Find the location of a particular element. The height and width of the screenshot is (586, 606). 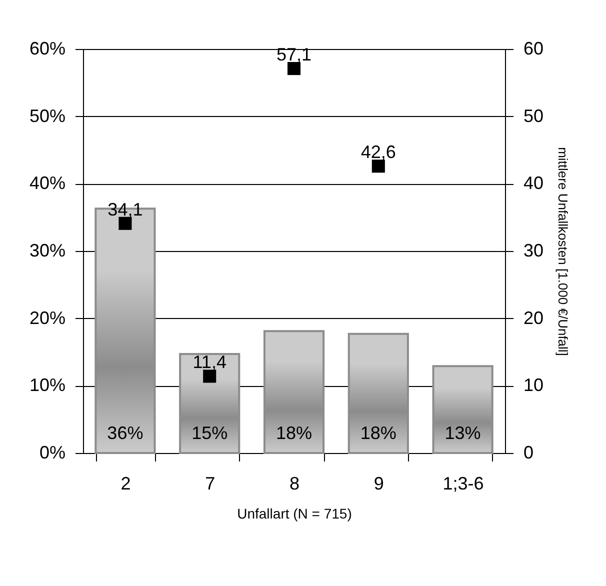

y-tick-label: 10% is located at coordinates (47, 385).